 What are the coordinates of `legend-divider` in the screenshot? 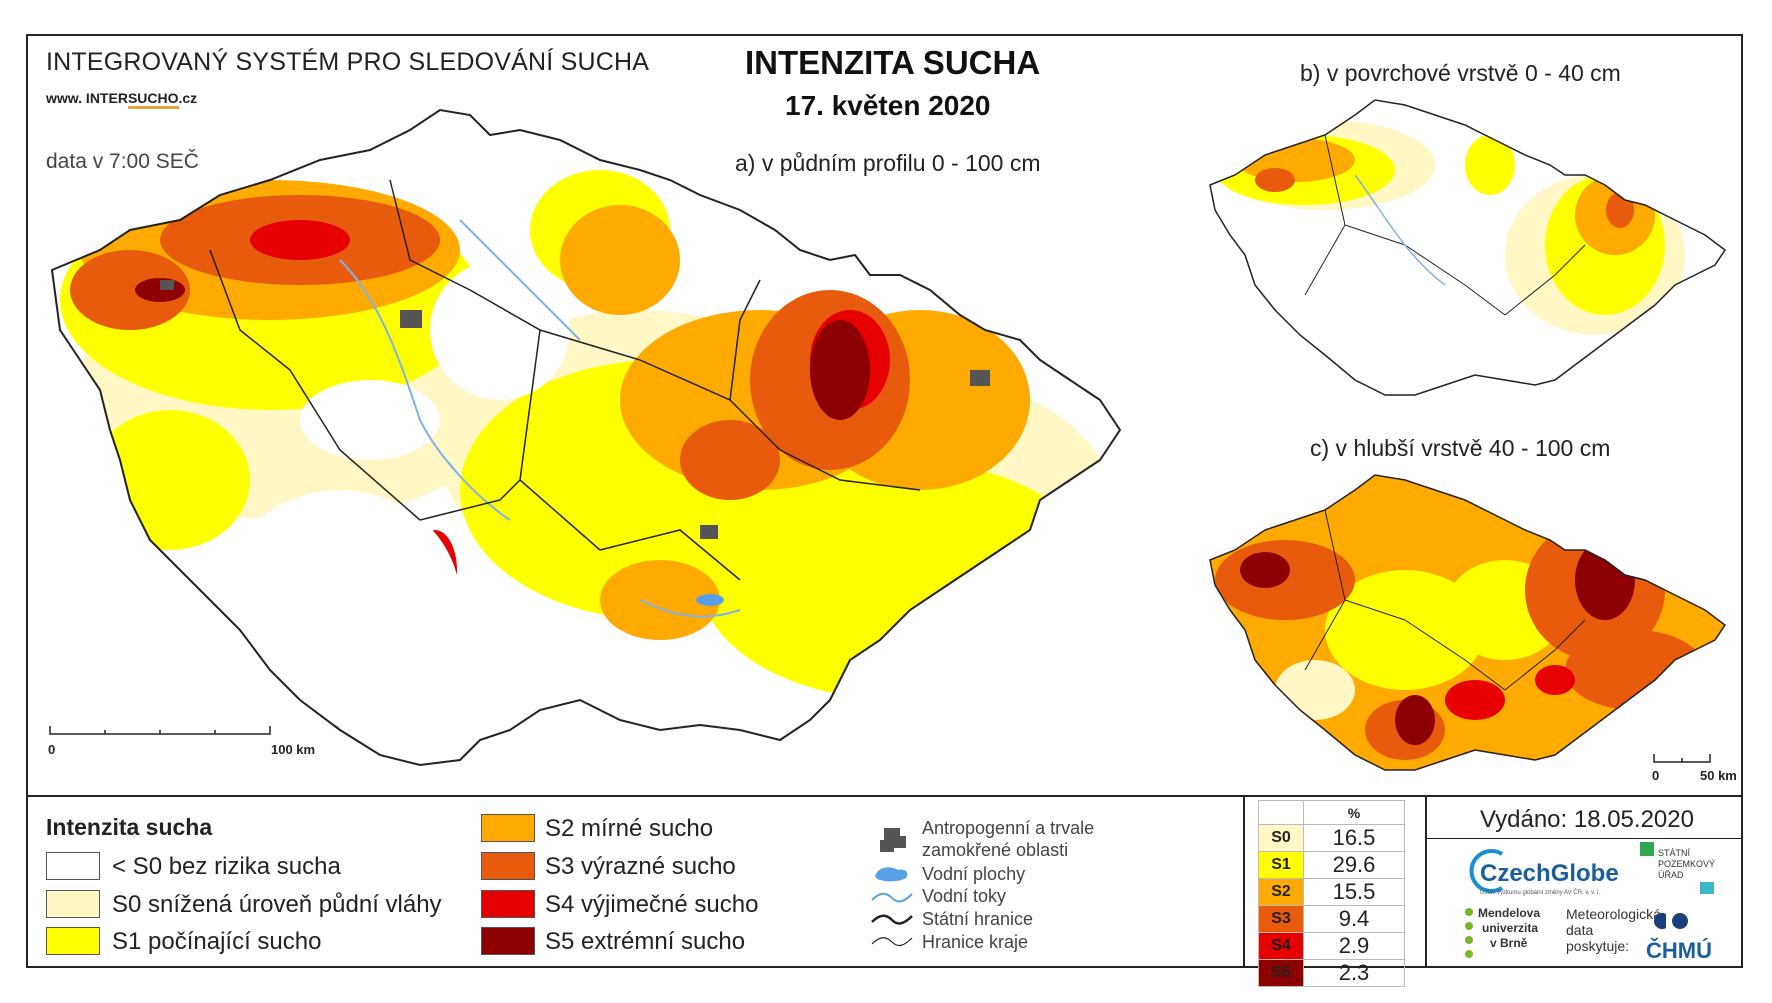 It's located at (884, 796).